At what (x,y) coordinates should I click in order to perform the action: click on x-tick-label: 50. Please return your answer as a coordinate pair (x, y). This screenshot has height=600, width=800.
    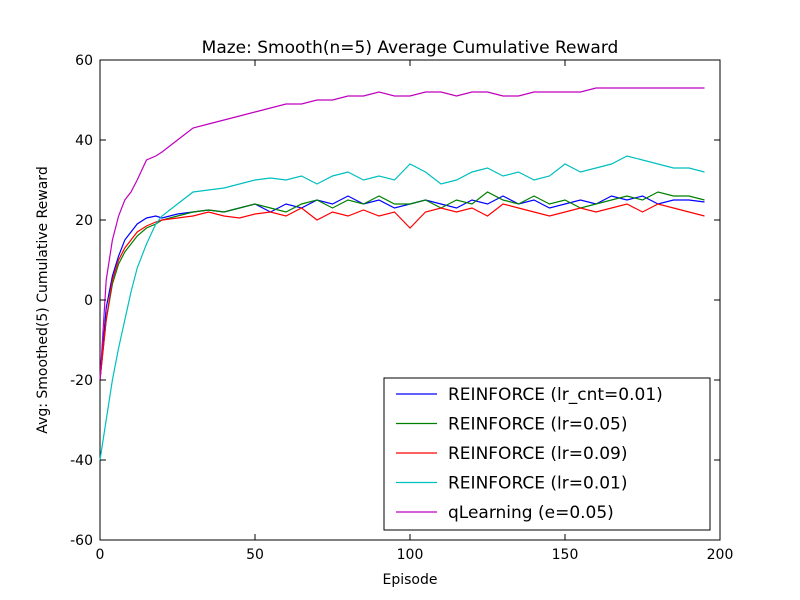
    Looking at the image, I should click on (255, 555).